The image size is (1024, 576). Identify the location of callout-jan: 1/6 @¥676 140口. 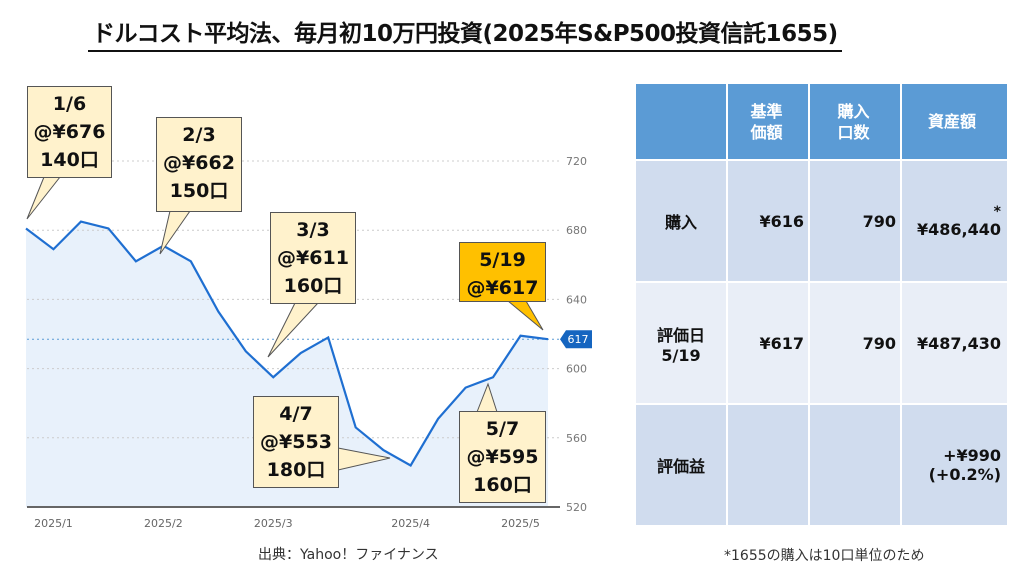
(69, 132).